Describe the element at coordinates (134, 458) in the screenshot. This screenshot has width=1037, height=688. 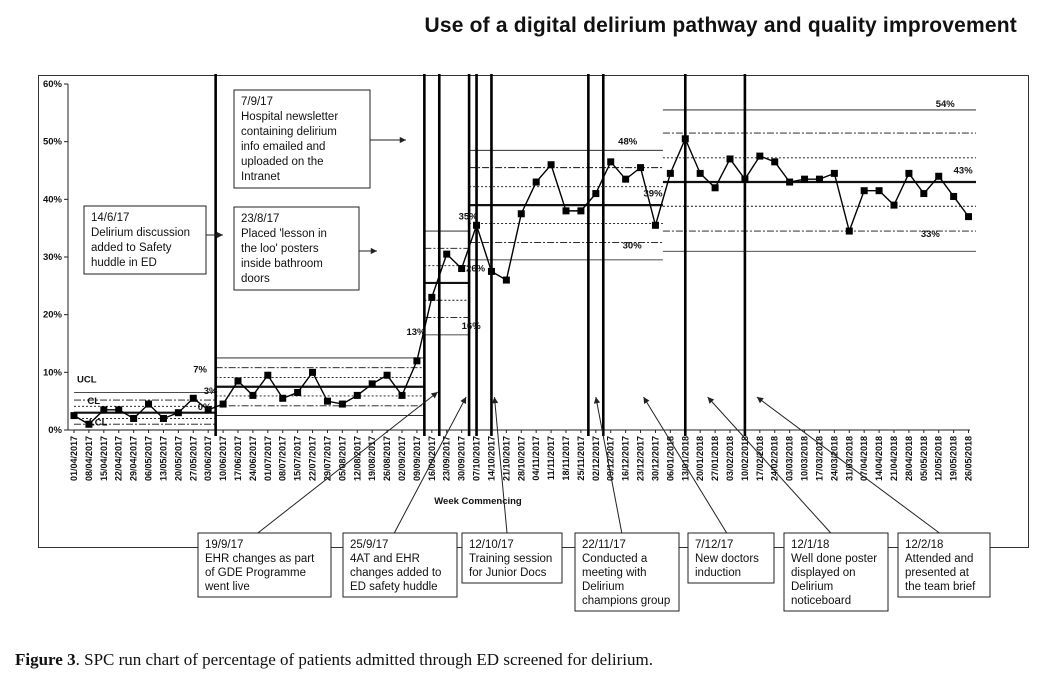
I see `x-tick-label: 29/04/2017` at that location.